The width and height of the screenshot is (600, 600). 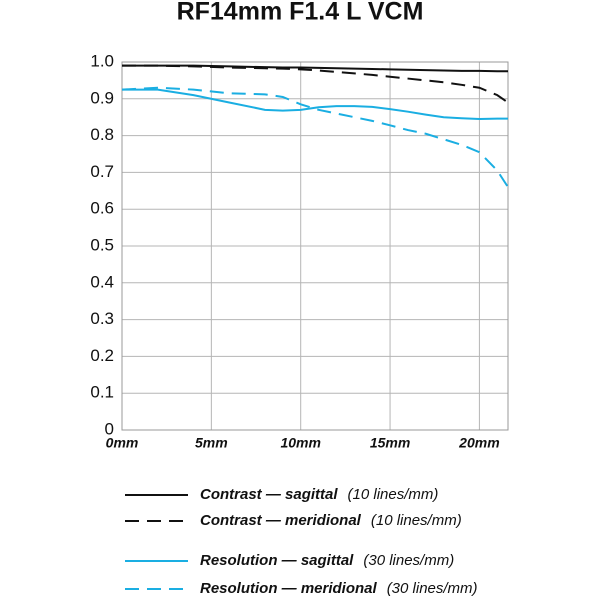 I want to click on y-tick-label: 0.6, so click(x=102, y=208).